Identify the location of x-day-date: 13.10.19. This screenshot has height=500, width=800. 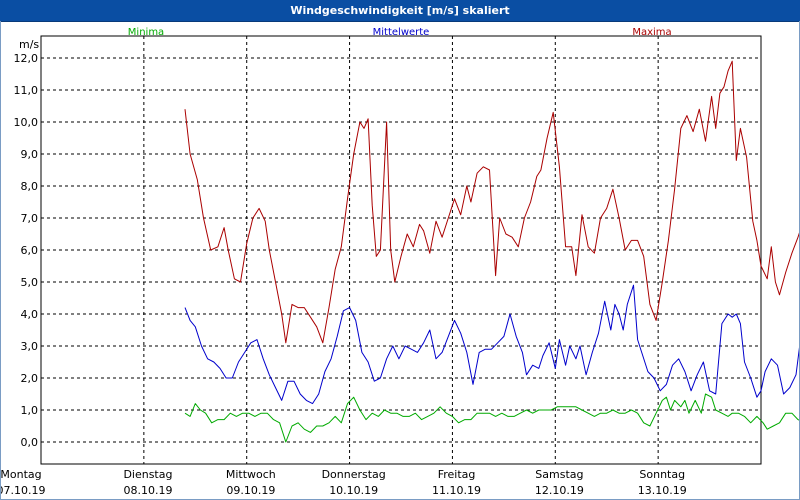
(662, 490).